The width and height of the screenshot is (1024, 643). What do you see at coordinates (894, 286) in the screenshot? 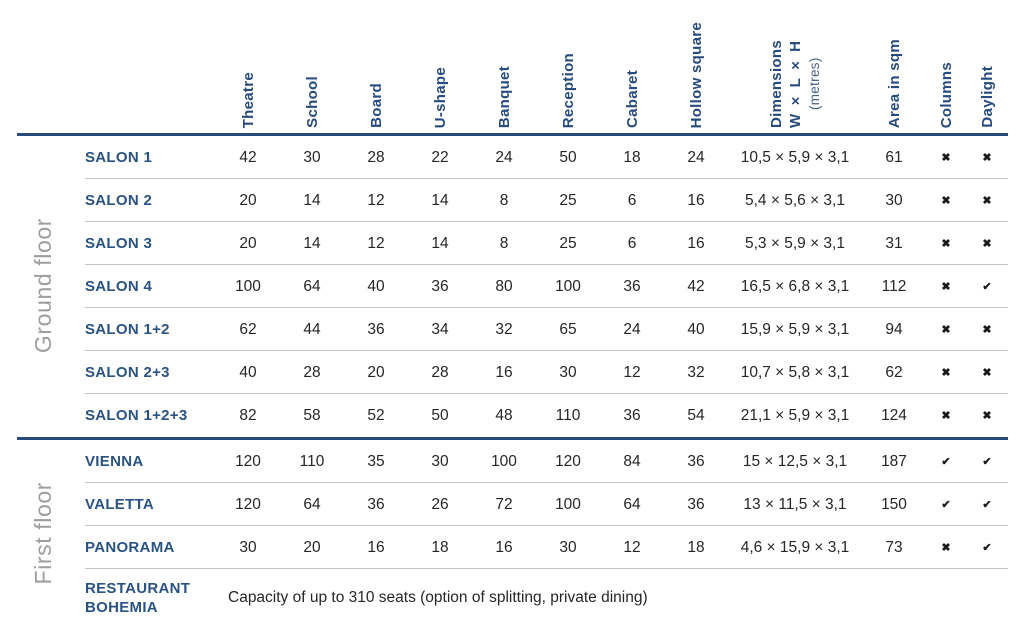
I see `area-value: 112` at bounding box center [894, 286].